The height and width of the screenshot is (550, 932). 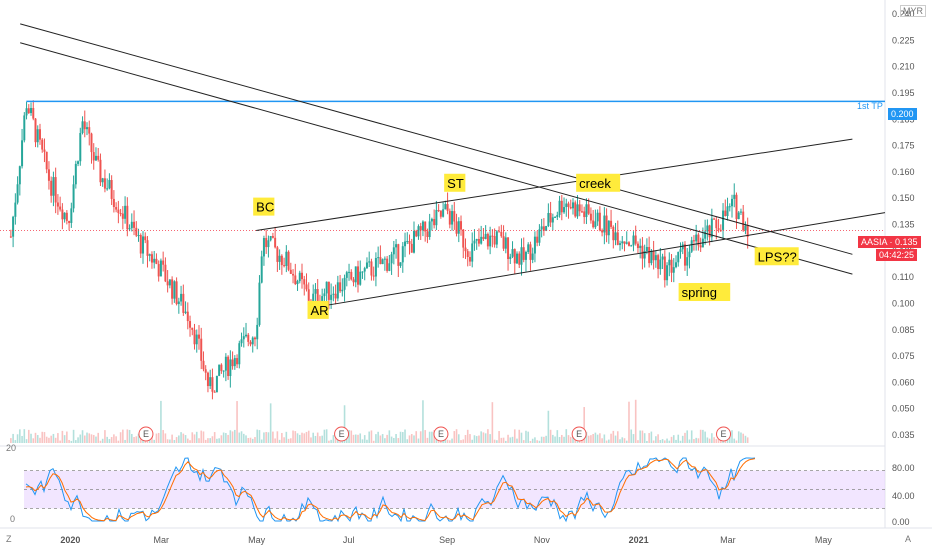 I want to click on x-tick-label: May, so click(x=824, y=540).